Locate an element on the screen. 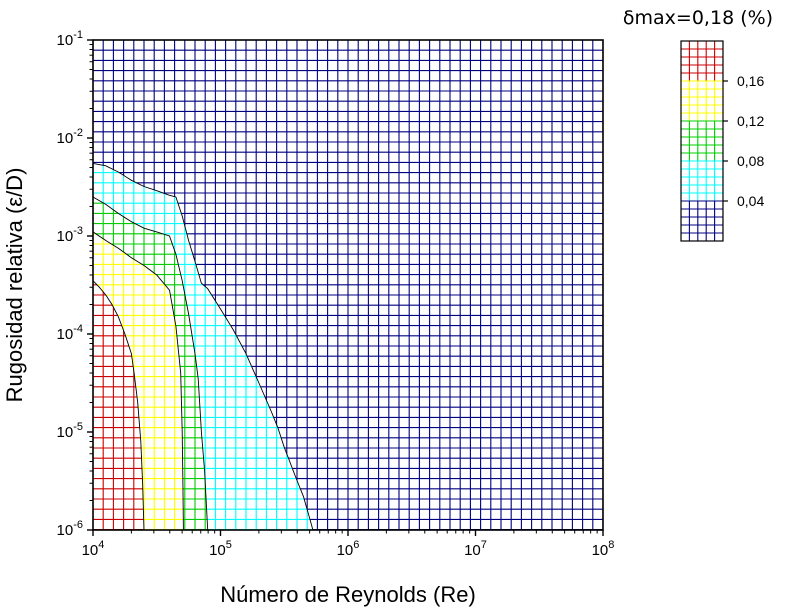 The width and height of the screenshot is (792, 612). y-axis-title: Rugosidad relativa (ε/D) is located at coordinates (14, 285).